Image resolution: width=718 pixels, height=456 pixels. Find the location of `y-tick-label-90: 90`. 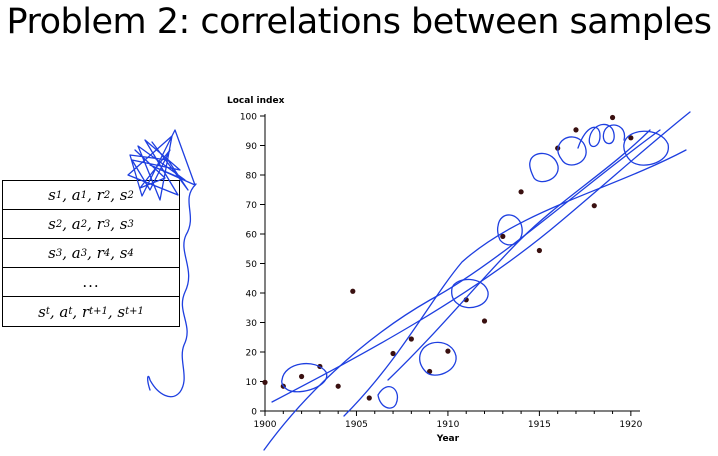

y-tick-label-90: 90 is located at coordinates (252, 147).